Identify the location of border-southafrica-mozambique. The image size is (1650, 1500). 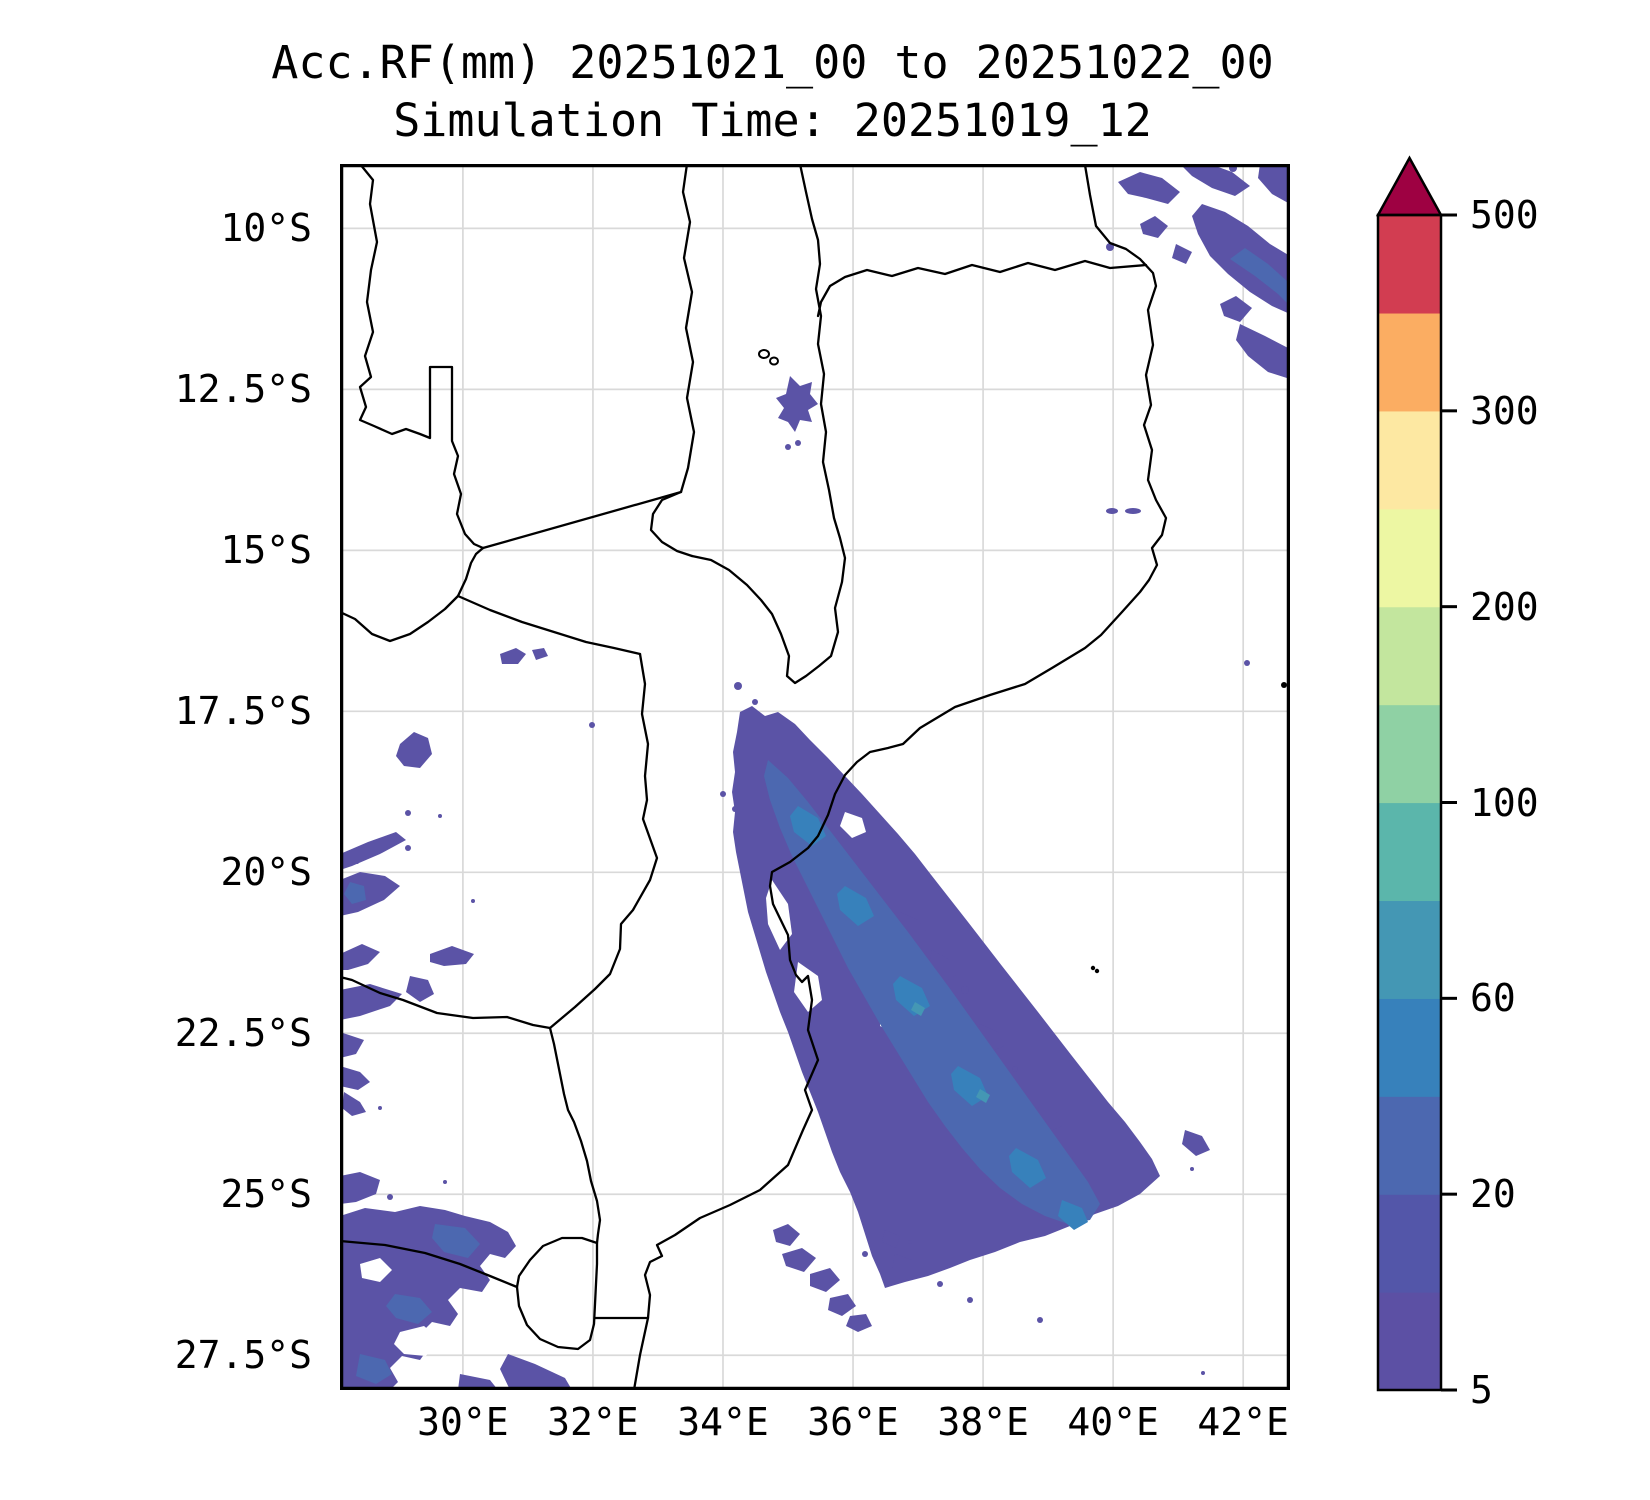
(575, 1135).